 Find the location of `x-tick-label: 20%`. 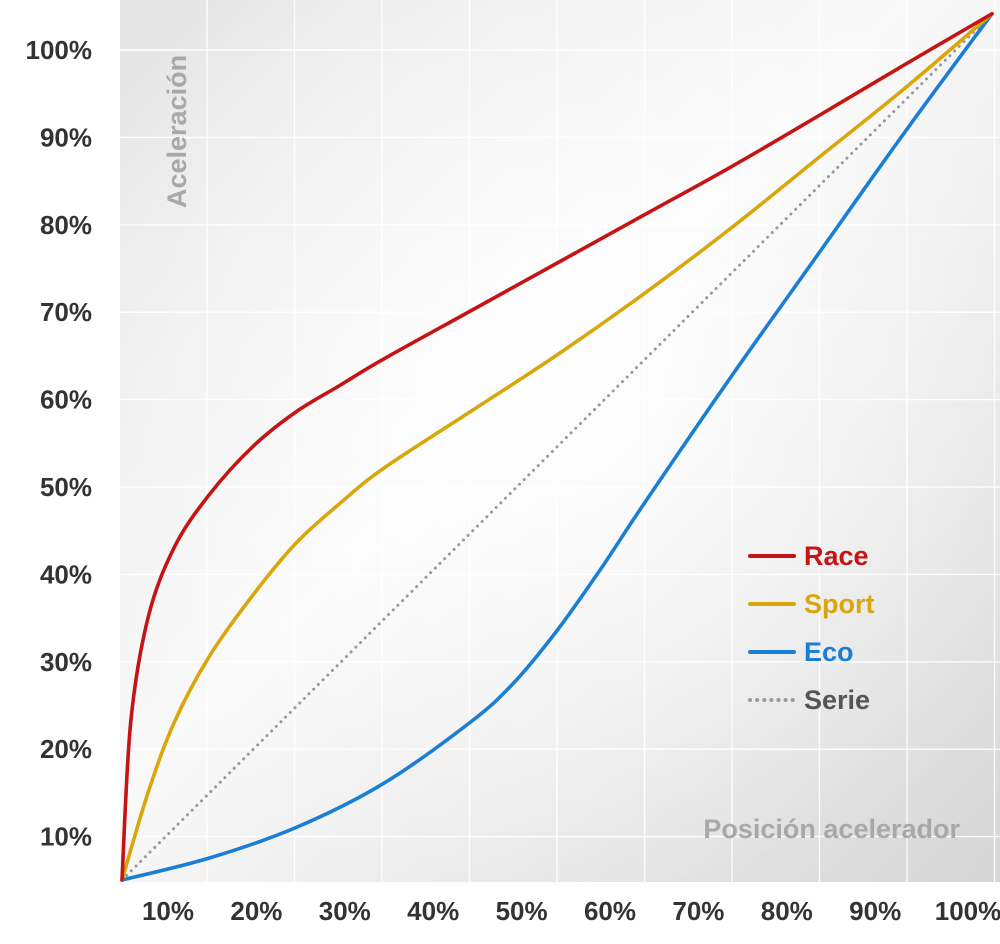

x-tick-label: 20% is located at coordinates (256, 911).